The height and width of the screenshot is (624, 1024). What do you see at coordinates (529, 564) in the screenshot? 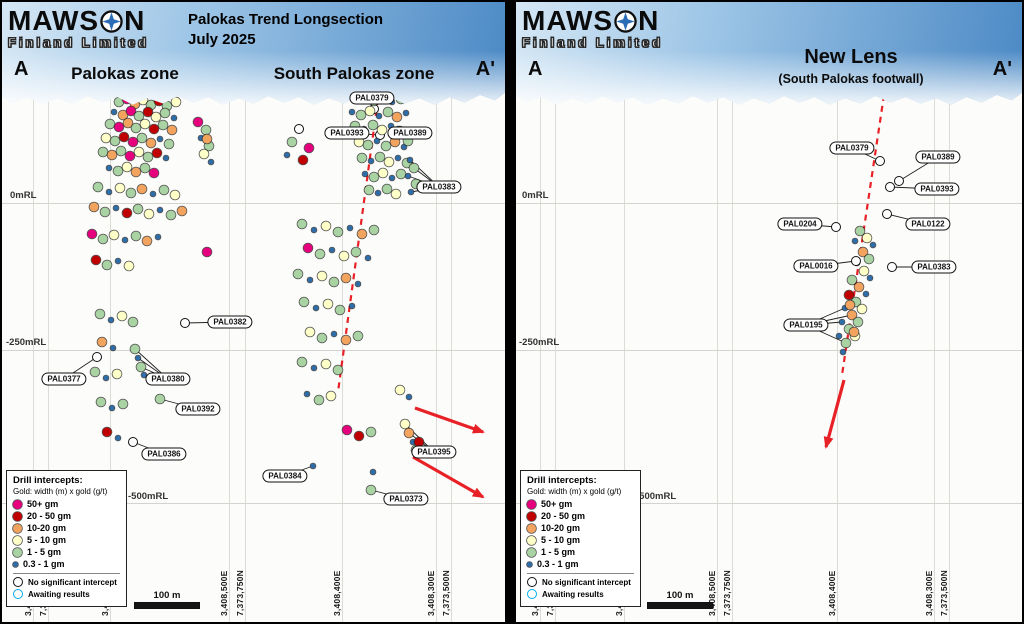
I see `legend-swatch-g03` at bounding box center [529, 564].